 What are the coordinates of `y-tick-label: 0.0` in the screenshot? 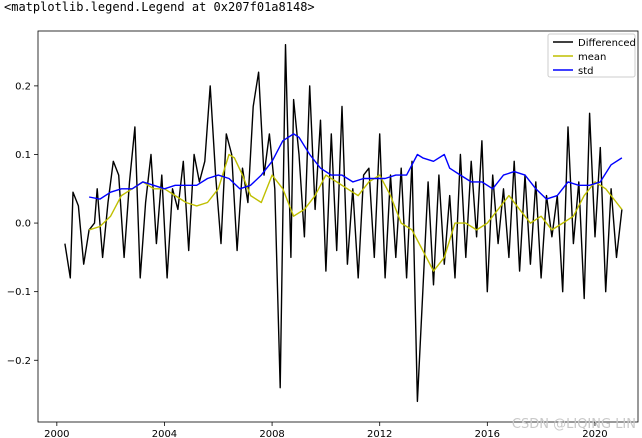 It's located at (23, 224).